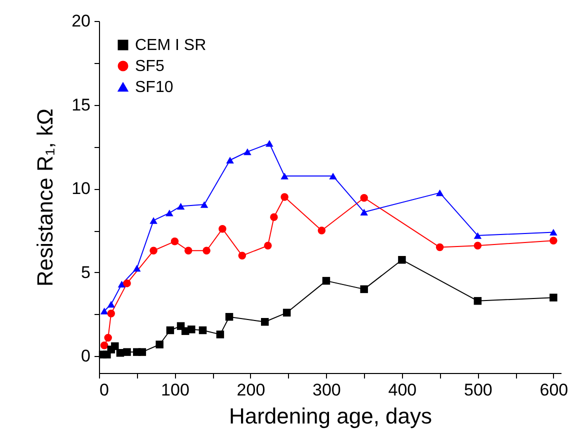 This screenshot has height=441, width=570. Describe the element at coordinates (330, 416) in the screenshot. I see `x-axis-title: Hardening age, days` at that location.